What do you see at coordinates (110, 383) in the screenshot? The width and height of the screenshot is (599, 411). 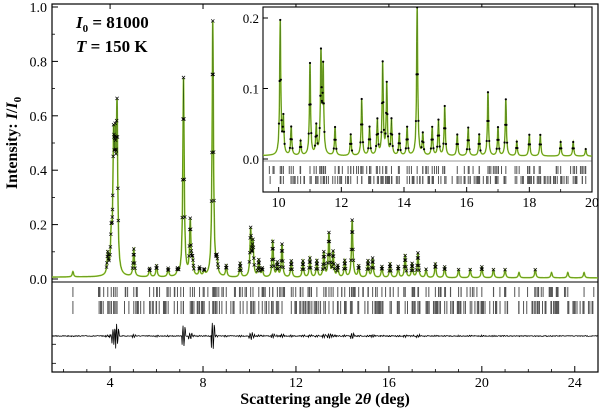 I see `x-tick-label: 4` at bounding box center [110, 383].